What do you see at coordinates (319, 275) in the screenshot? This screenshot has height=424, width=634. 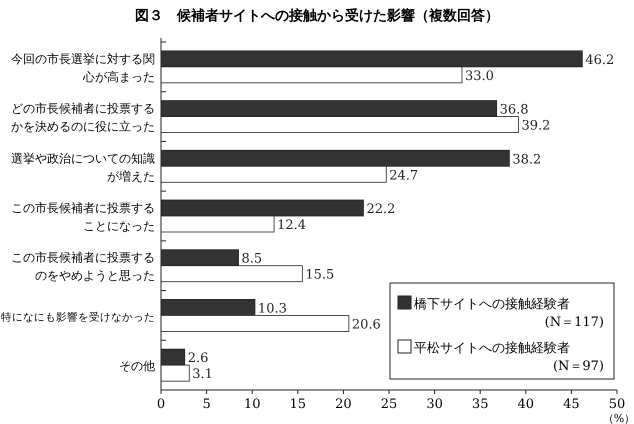 I see `data-label: 15.5` at bounding box center [319, 275].